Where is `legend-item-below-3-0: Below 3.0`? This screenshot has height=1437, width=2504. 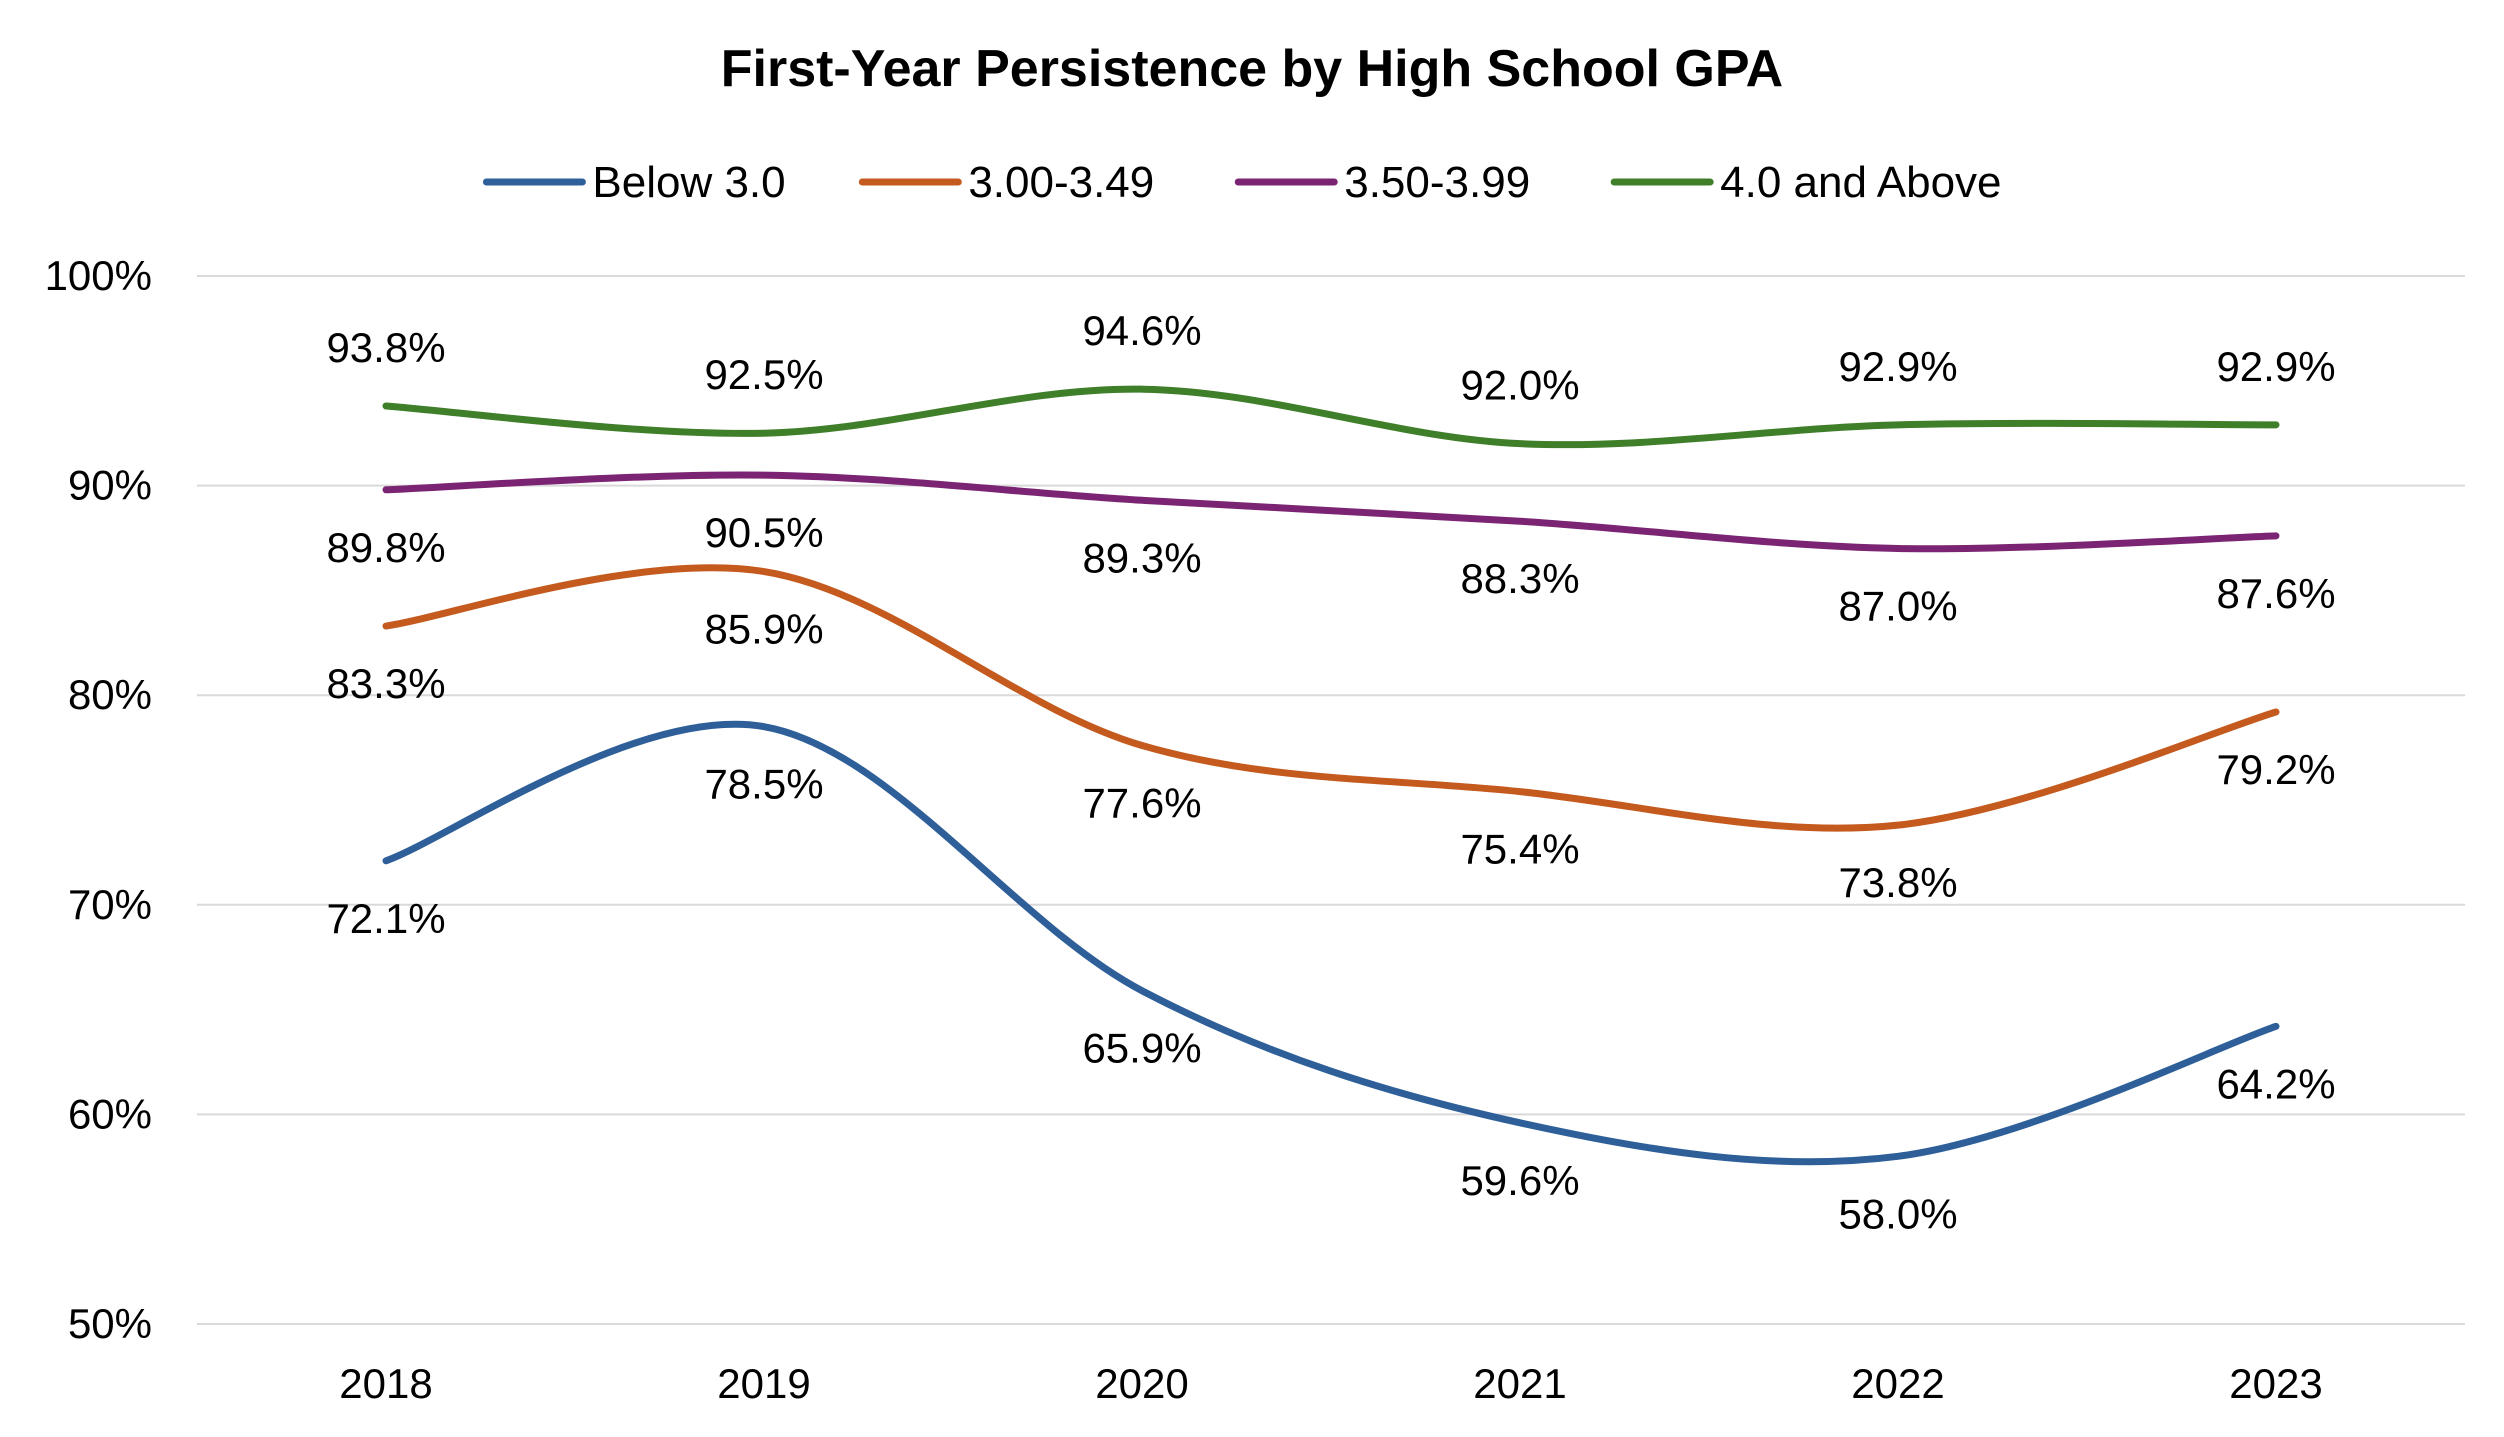 legend-item-below-3-0: Below 3.0 is located at coordinates (634, 182).